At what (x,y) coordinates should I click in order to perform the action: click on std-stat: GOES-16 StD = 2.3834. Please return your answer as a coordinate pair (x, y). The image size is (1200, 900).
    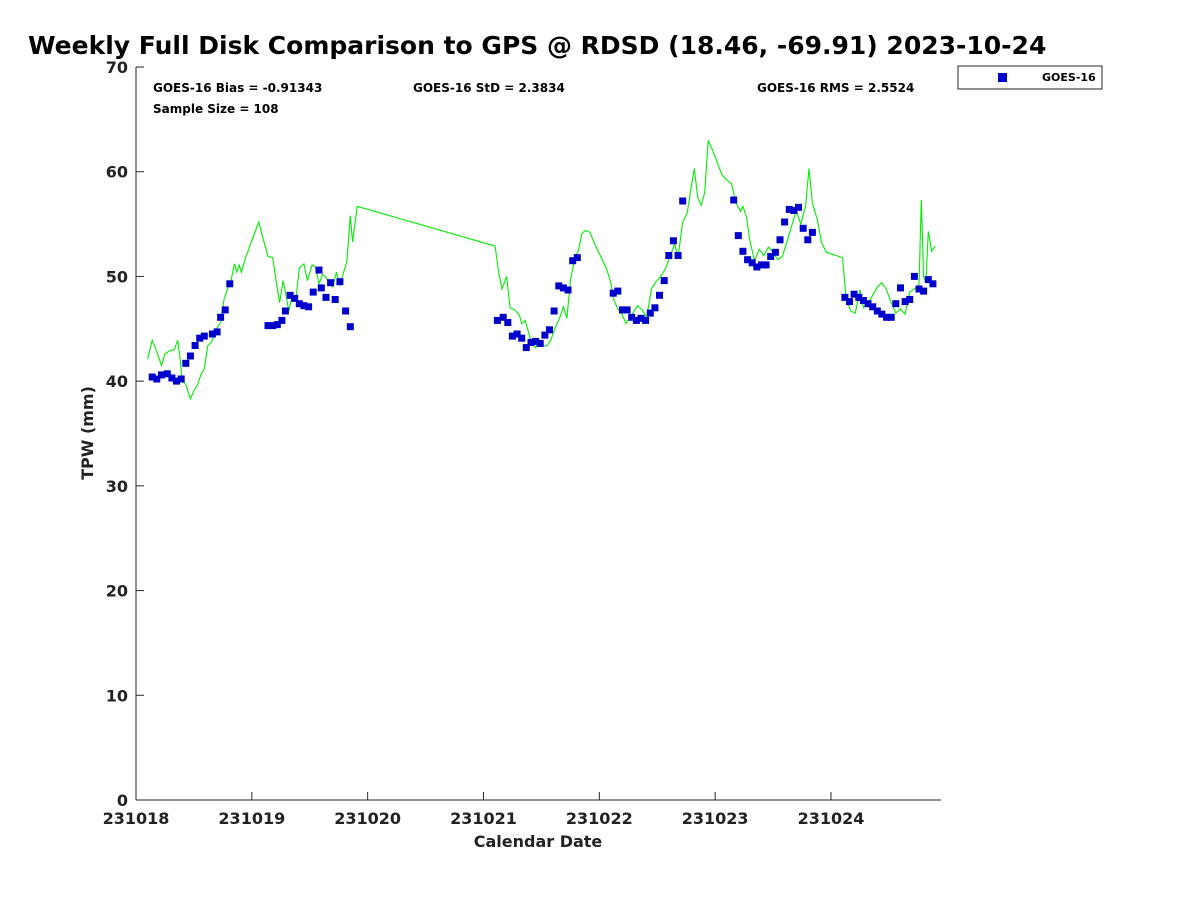
    Looking at the image, I should click on (489, 88).